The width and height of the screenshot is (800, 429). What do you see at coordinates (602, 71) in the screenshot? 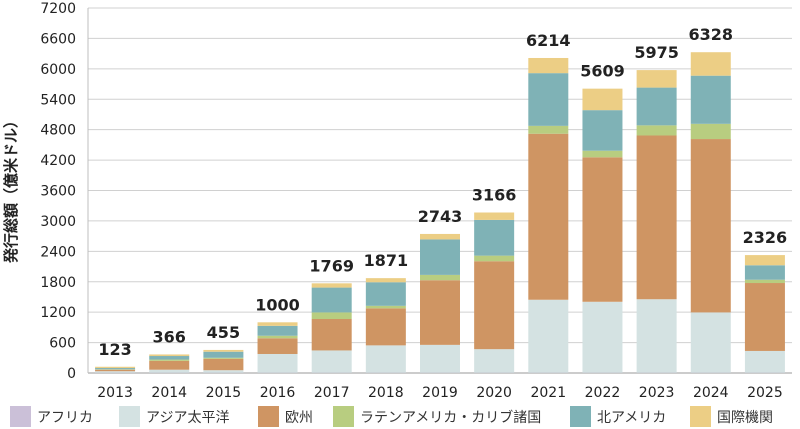
I see `bar-total-label: 5609` at bounding box center [602, 71].